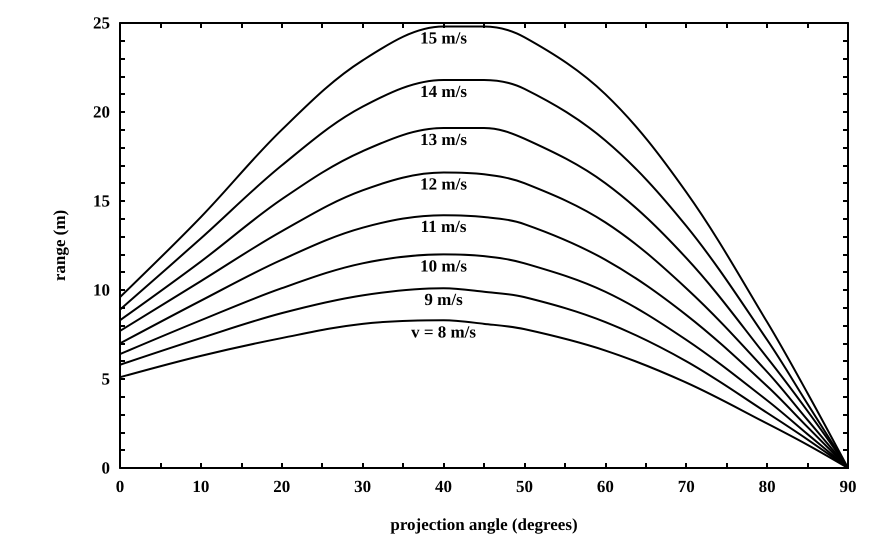 This screenshot has height=556, width=873. I want to click on x-tick-label: 30, so click(363, 486).